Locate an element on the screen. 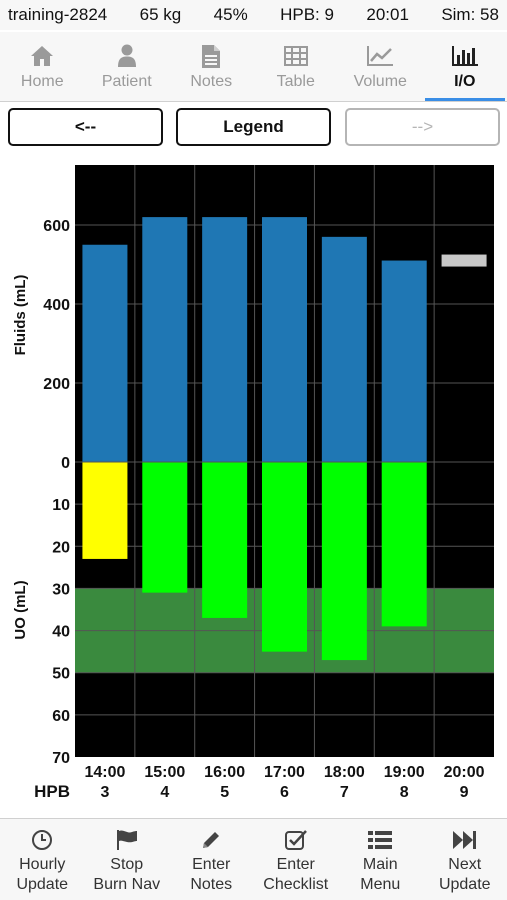 The height and width of the screenshot is (900, 507). uo-tick-label: 10 is located at coordinates (61, 505).